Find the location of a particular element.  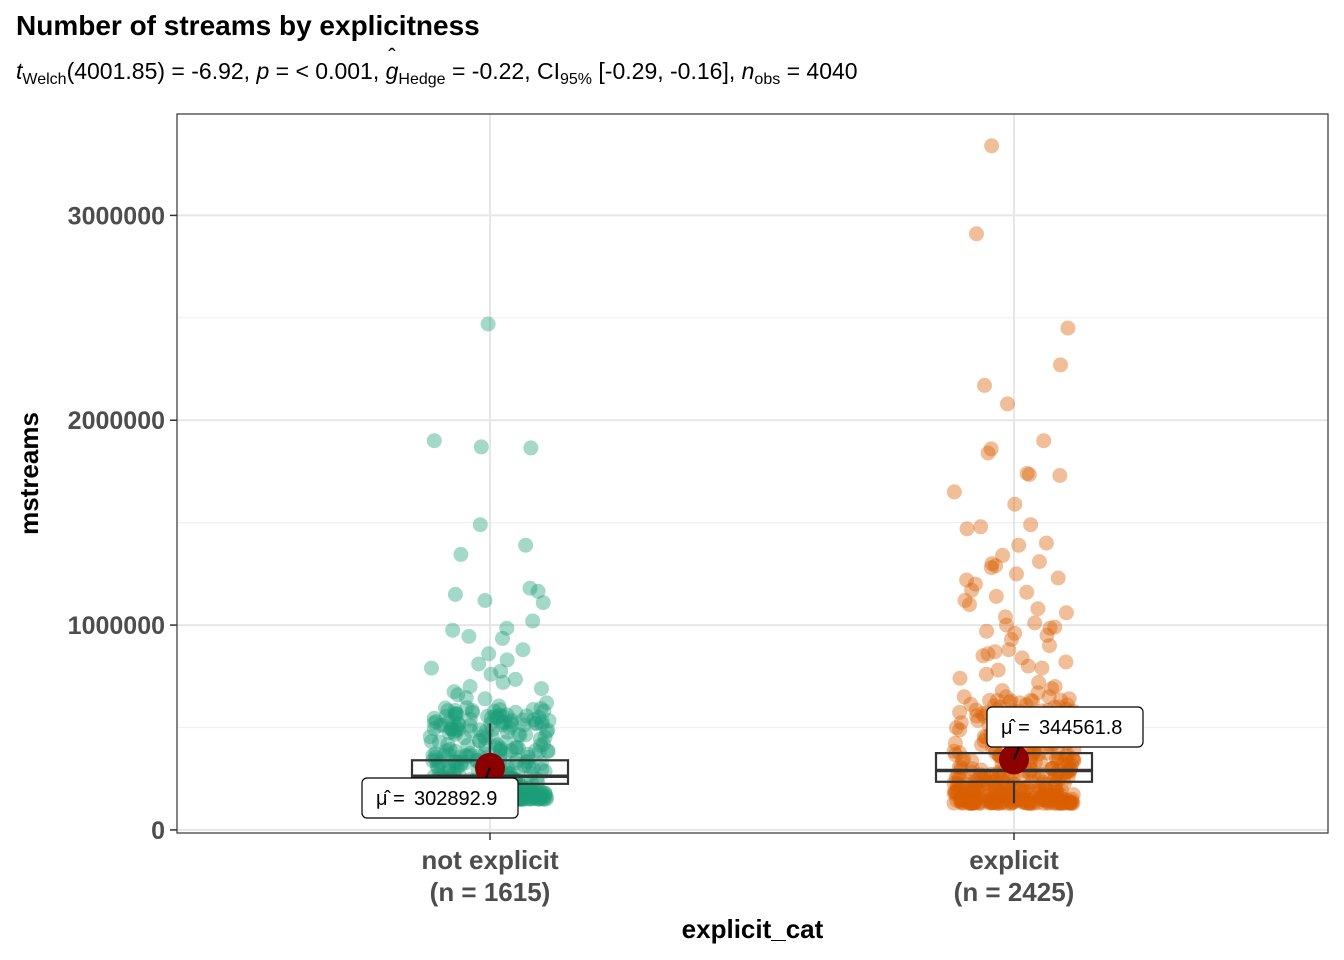

n-value: = 4040 is located at coordinates (822, 71).